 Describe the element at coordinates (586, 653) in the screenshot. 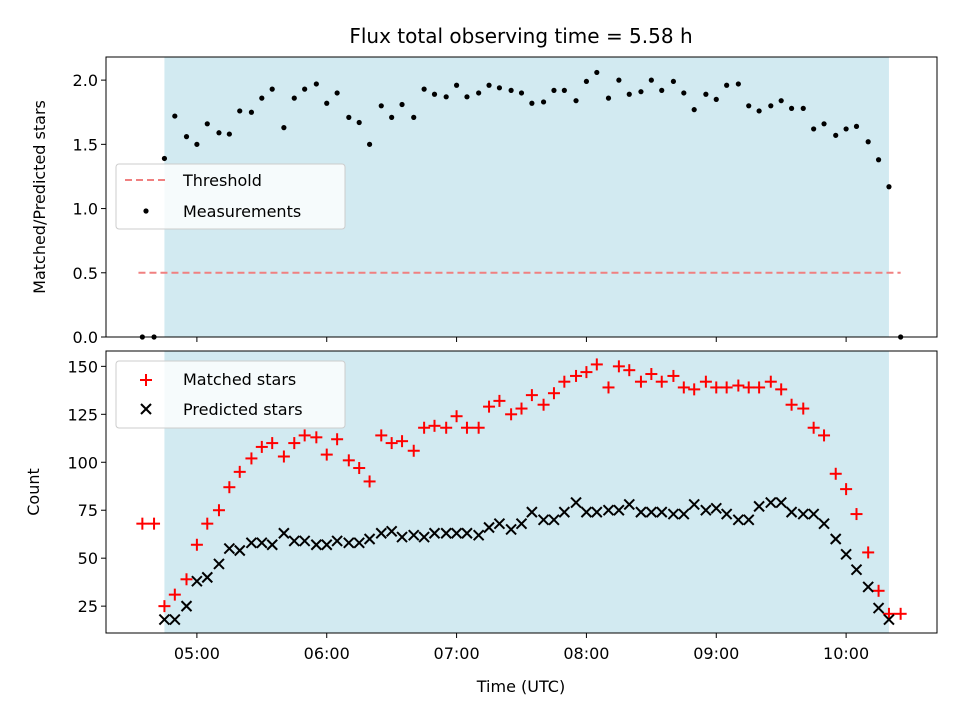

I see `x-tick-label: 08:00` at that location.